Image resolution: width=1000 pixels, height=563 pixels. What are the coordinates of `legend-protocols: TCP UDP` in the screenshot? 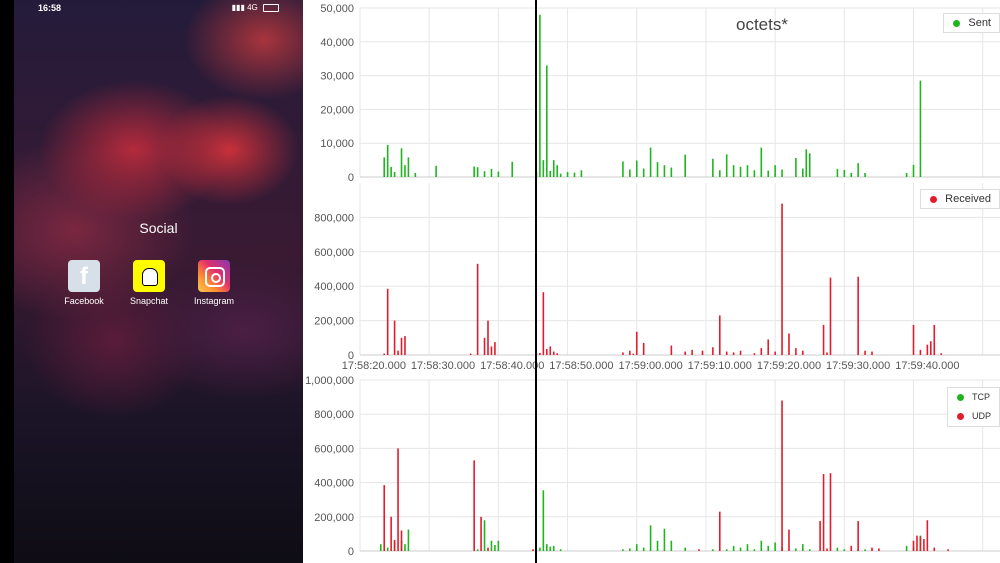 It's located at (973, 407).